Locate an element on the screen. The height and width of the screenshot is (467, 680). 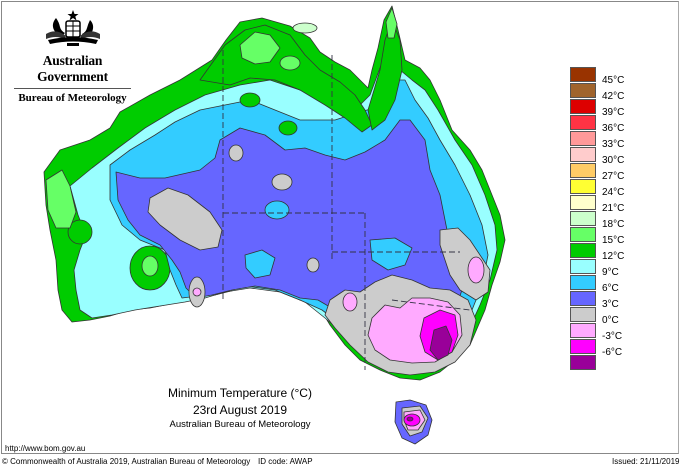
map-title: Minimum Temperature (°C) is located at coordinates (240, 393).